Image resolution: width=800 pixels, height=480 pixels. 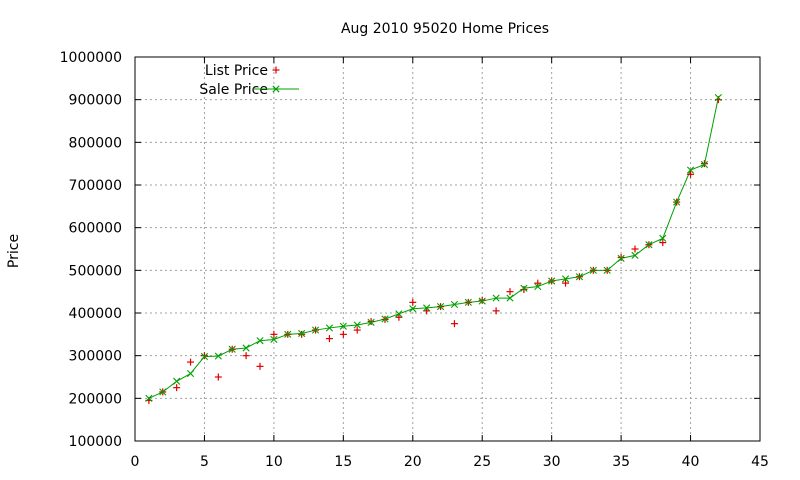 What do you see at coordinates (91, 58) in the screenshot?
I see `y-tick-label: 1000000` at bounding box center [91, 58].